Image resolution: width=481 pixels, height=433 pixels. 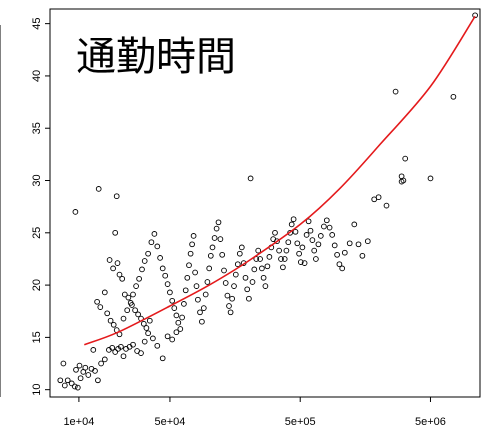 What do you see at coordinates (37, 233) in the screenshot?
I see `y-tick-label: 25` at bounding box center [37, 233].